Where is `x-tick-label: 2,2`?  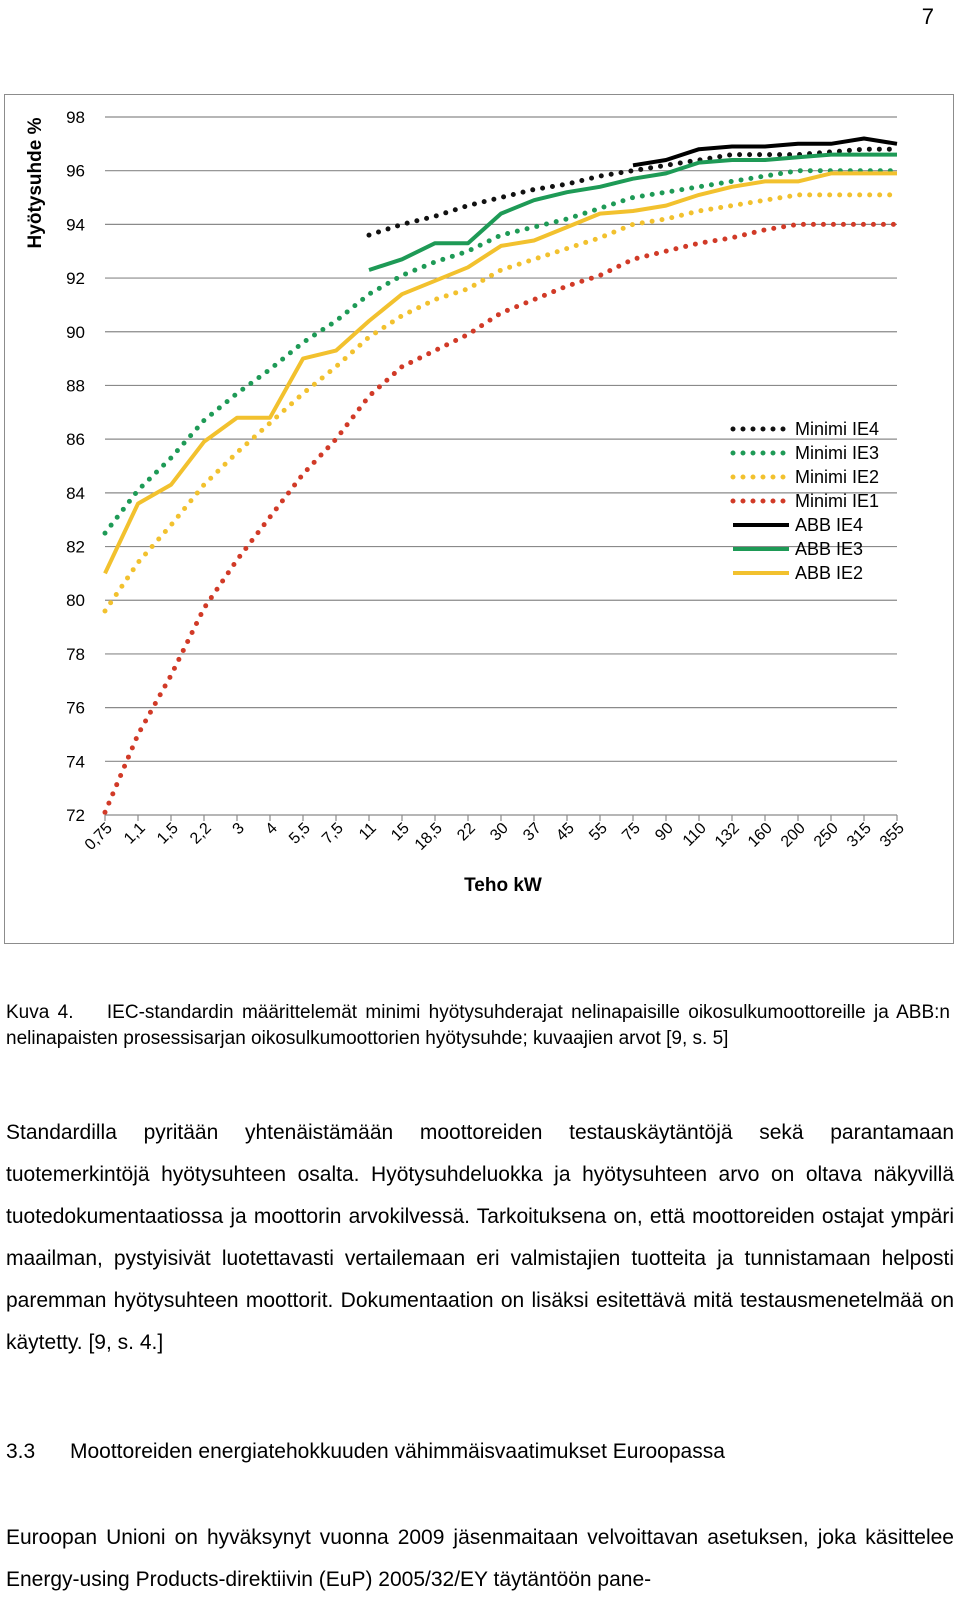 x-tick-label: 2,2 is located at coordinates (201, 834).